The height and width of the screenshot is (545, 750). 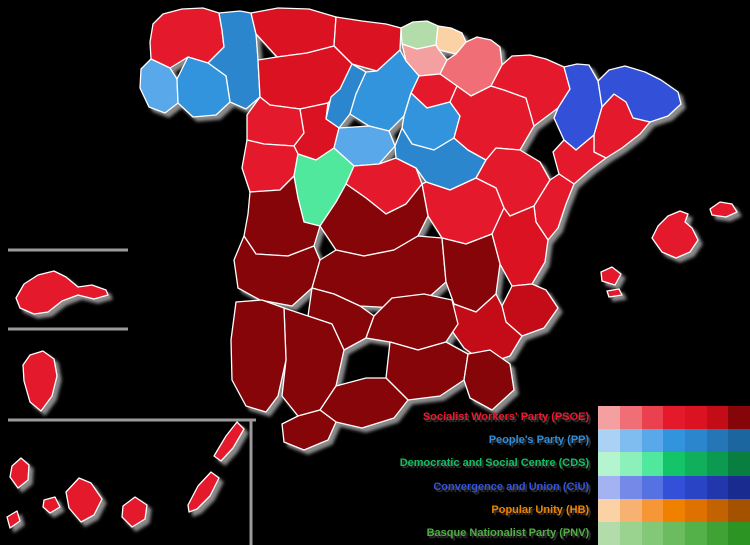 I want to click on legend-scale-psoe, so click(x=674, y=418).